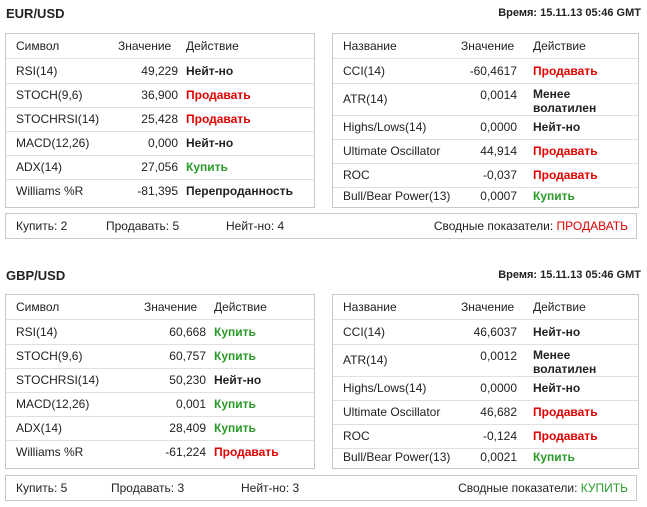 The width and height of the screenshot is (647, 507). I want to click on table-row: ATR(14) 0,0012 Менее волатилен, so click(485, 360).